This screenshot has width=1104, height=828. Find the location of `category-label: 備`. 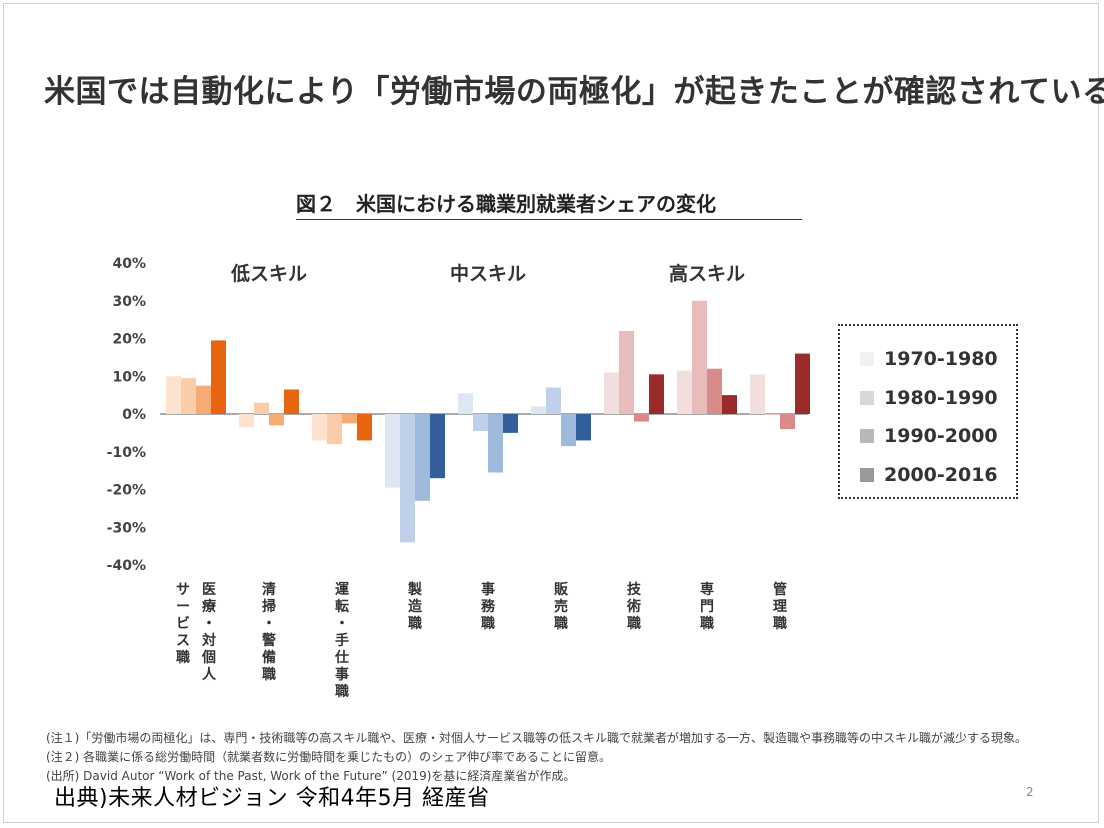

category-label: 備 is located at coordinates (269, 657).